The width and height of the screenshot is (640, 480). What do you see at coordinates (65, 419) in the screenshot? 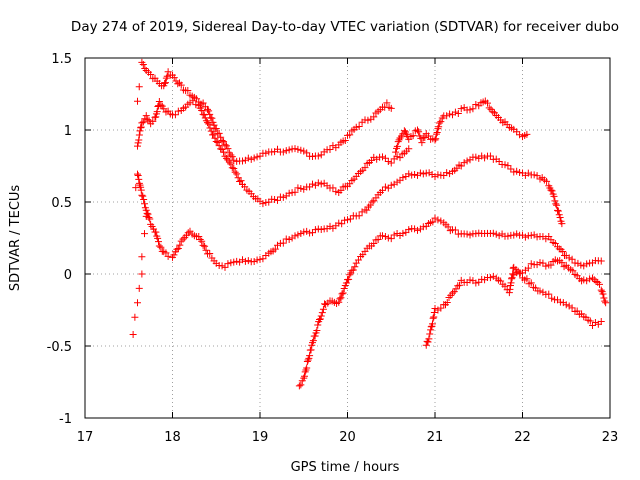
I see `y-tick-label: -1` at bounding box center [65, 419].